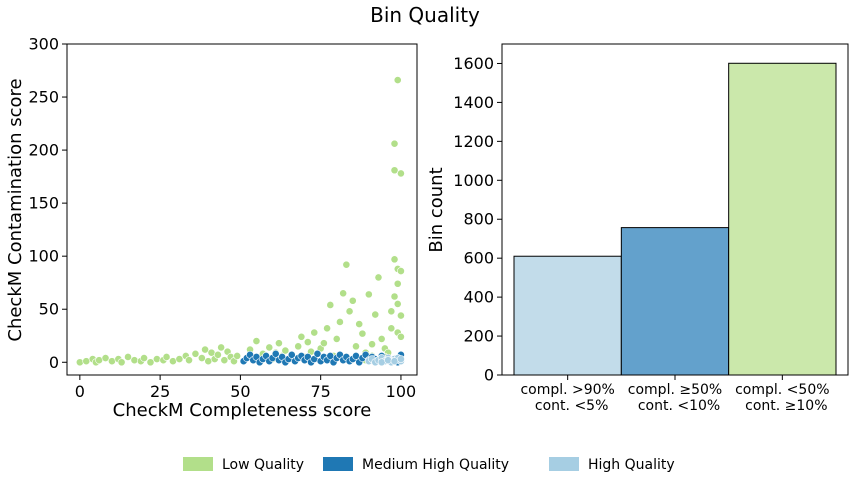 Image resolution: width=856 pixels, height=484 pixels. What do you see at coordinates (320, 391) in the screenshot?
I see `x-tick-label: 75` at bounding box center [320, 391].